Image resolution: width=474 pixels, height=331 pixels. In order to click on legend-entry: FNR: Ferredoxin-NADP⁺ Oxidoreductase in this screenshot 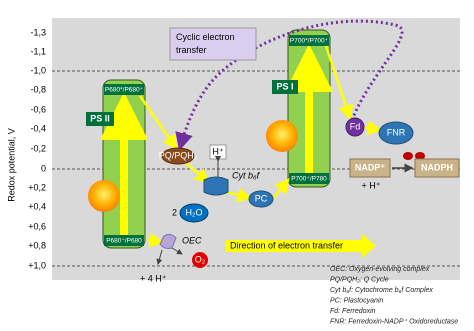, I will do `click(394, 321)`.